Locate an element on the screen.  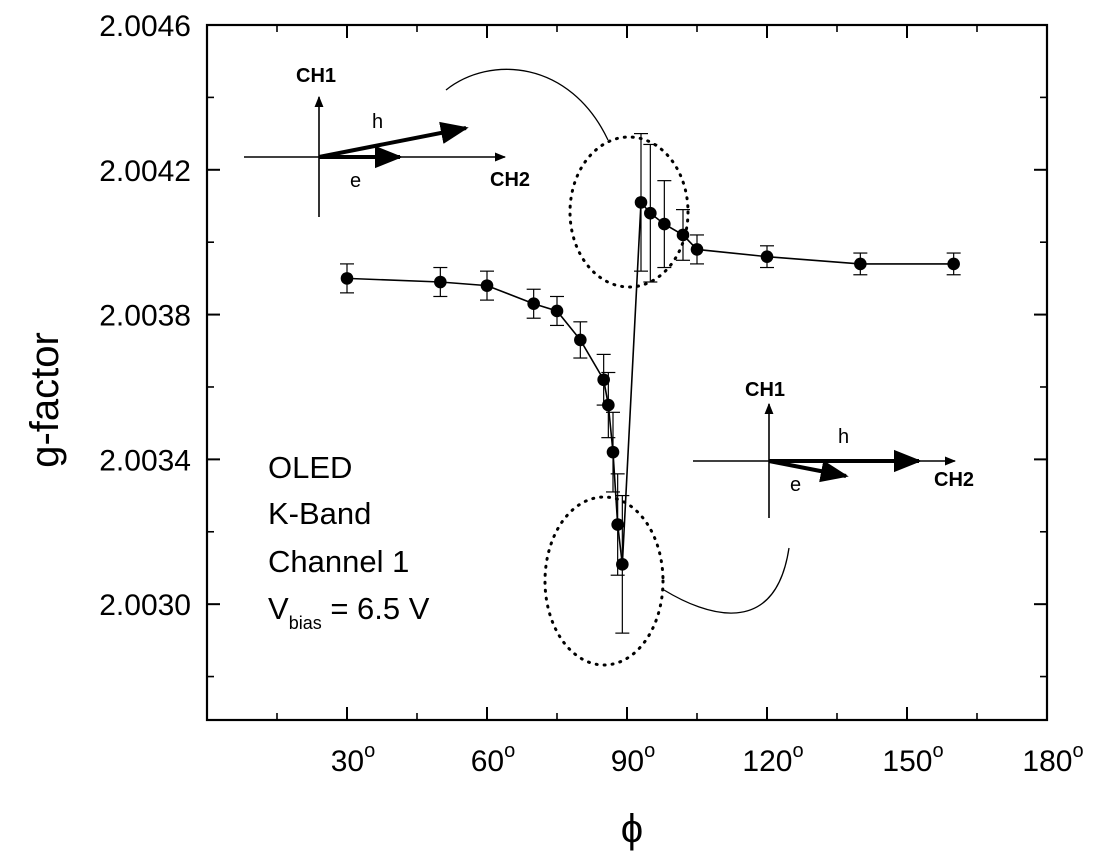
legend-line-2: K-Band is located at coordinates (319, 513).